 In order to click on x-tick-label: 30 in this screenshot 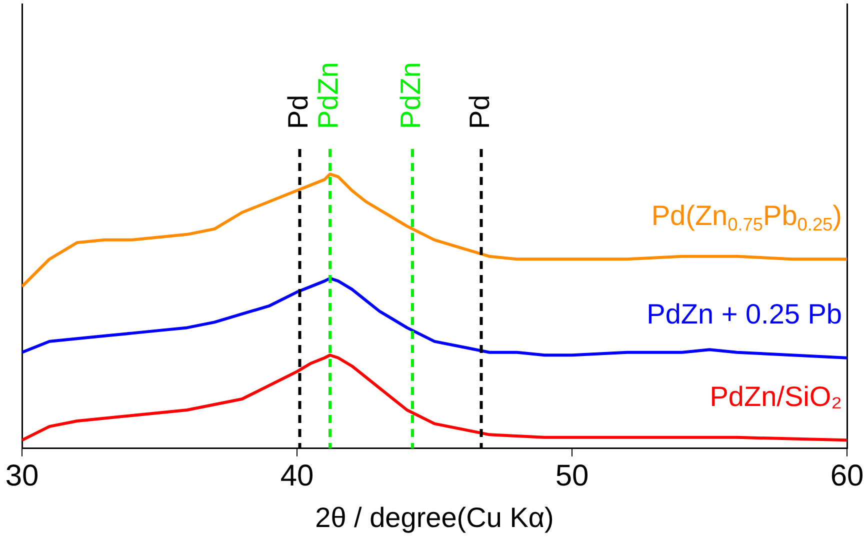, I will do `click(22, 476)`.